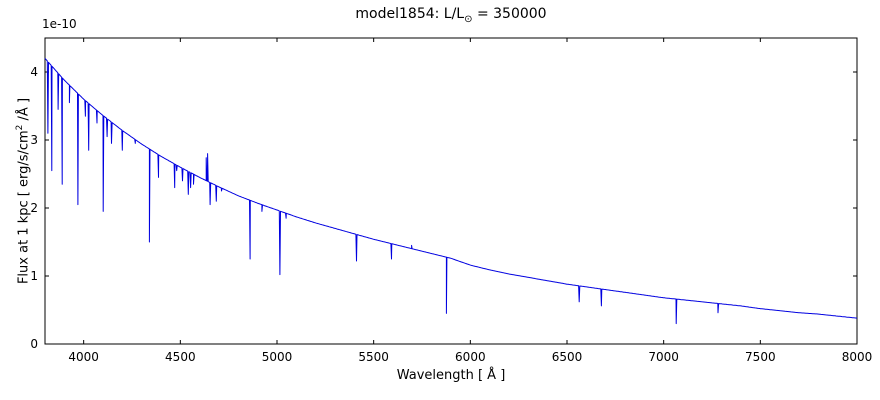 The height and width of the screenshot is (400, 880). Describe the element at coordinates (760, 357) in the screenshot. I see `x-tick-label: 7500` at that location.